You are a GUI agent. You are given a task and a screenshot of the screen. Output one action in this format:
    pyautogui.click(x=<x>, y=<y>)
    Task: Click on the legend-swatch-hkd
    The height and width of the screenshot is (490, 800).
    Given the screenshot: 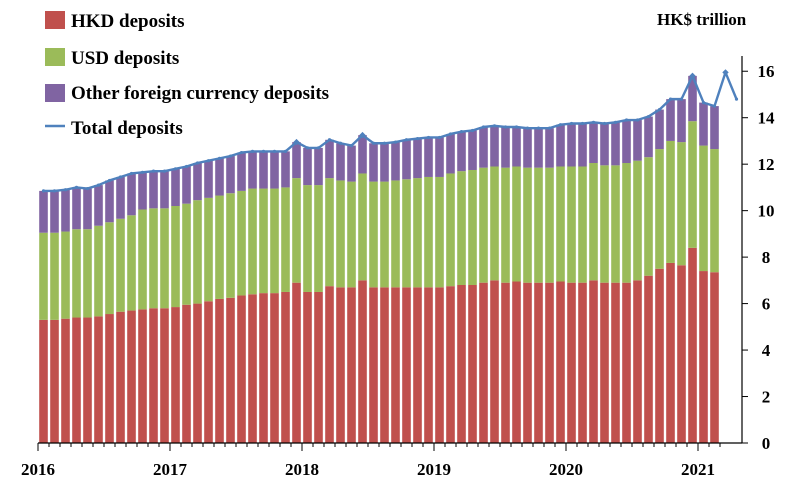 What is the action you would take?
    pyautogui.click(x=55, y=20)
    